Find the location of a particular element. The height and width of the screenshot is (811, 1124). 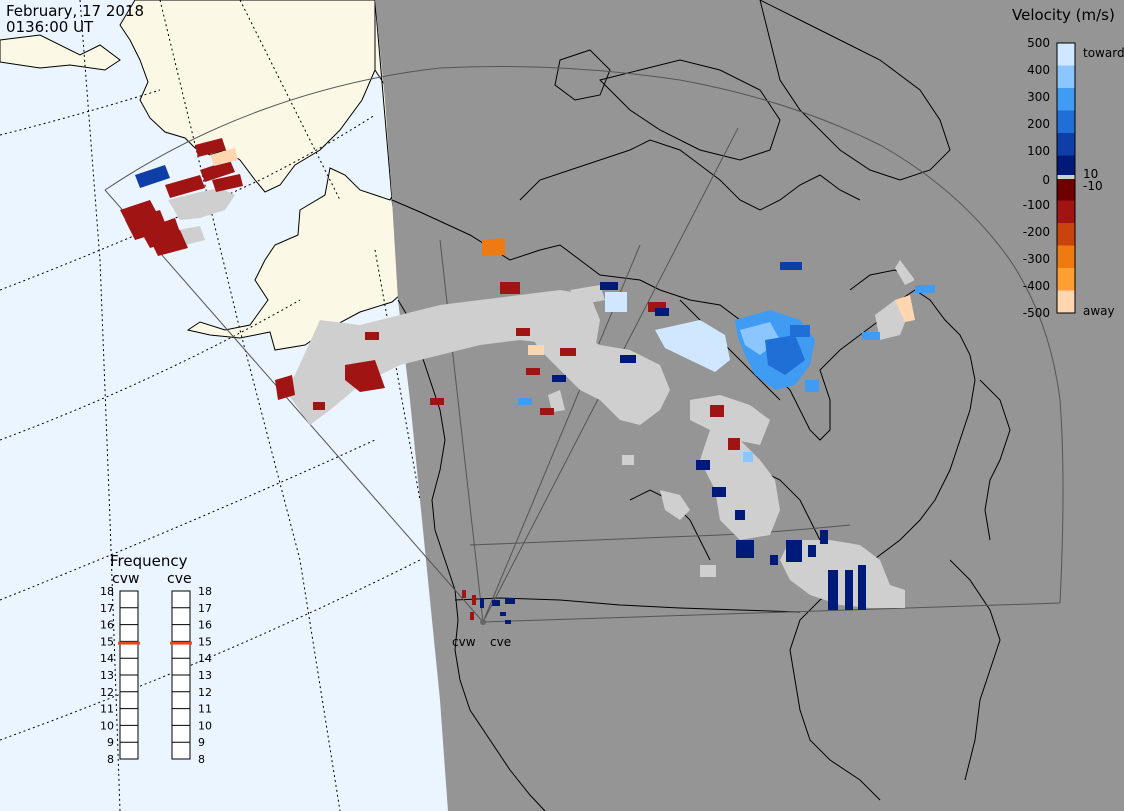

frequency-scale-right: 13 is located at coordinates (205, 675).